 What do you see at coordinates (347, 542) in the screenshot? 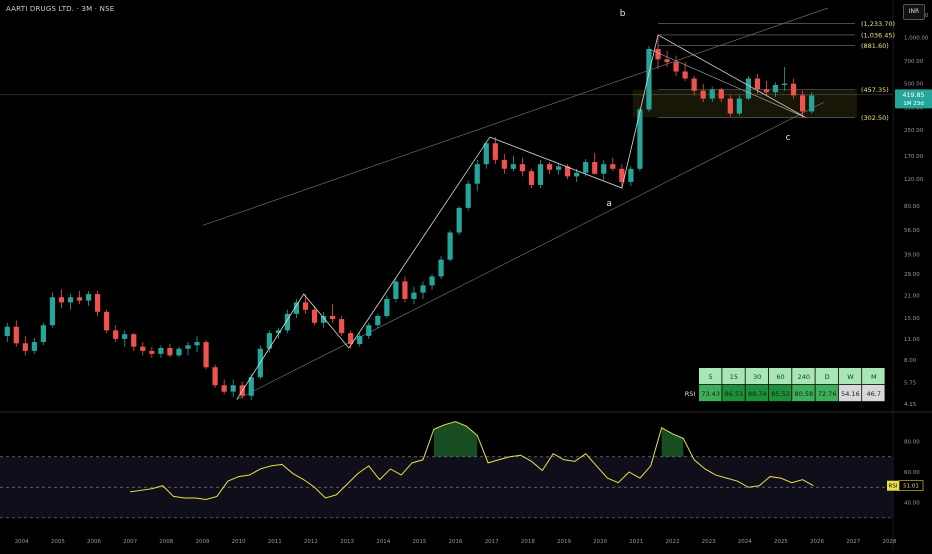
I see `x-tick-label: 2013` at bounding box center [347, 542].